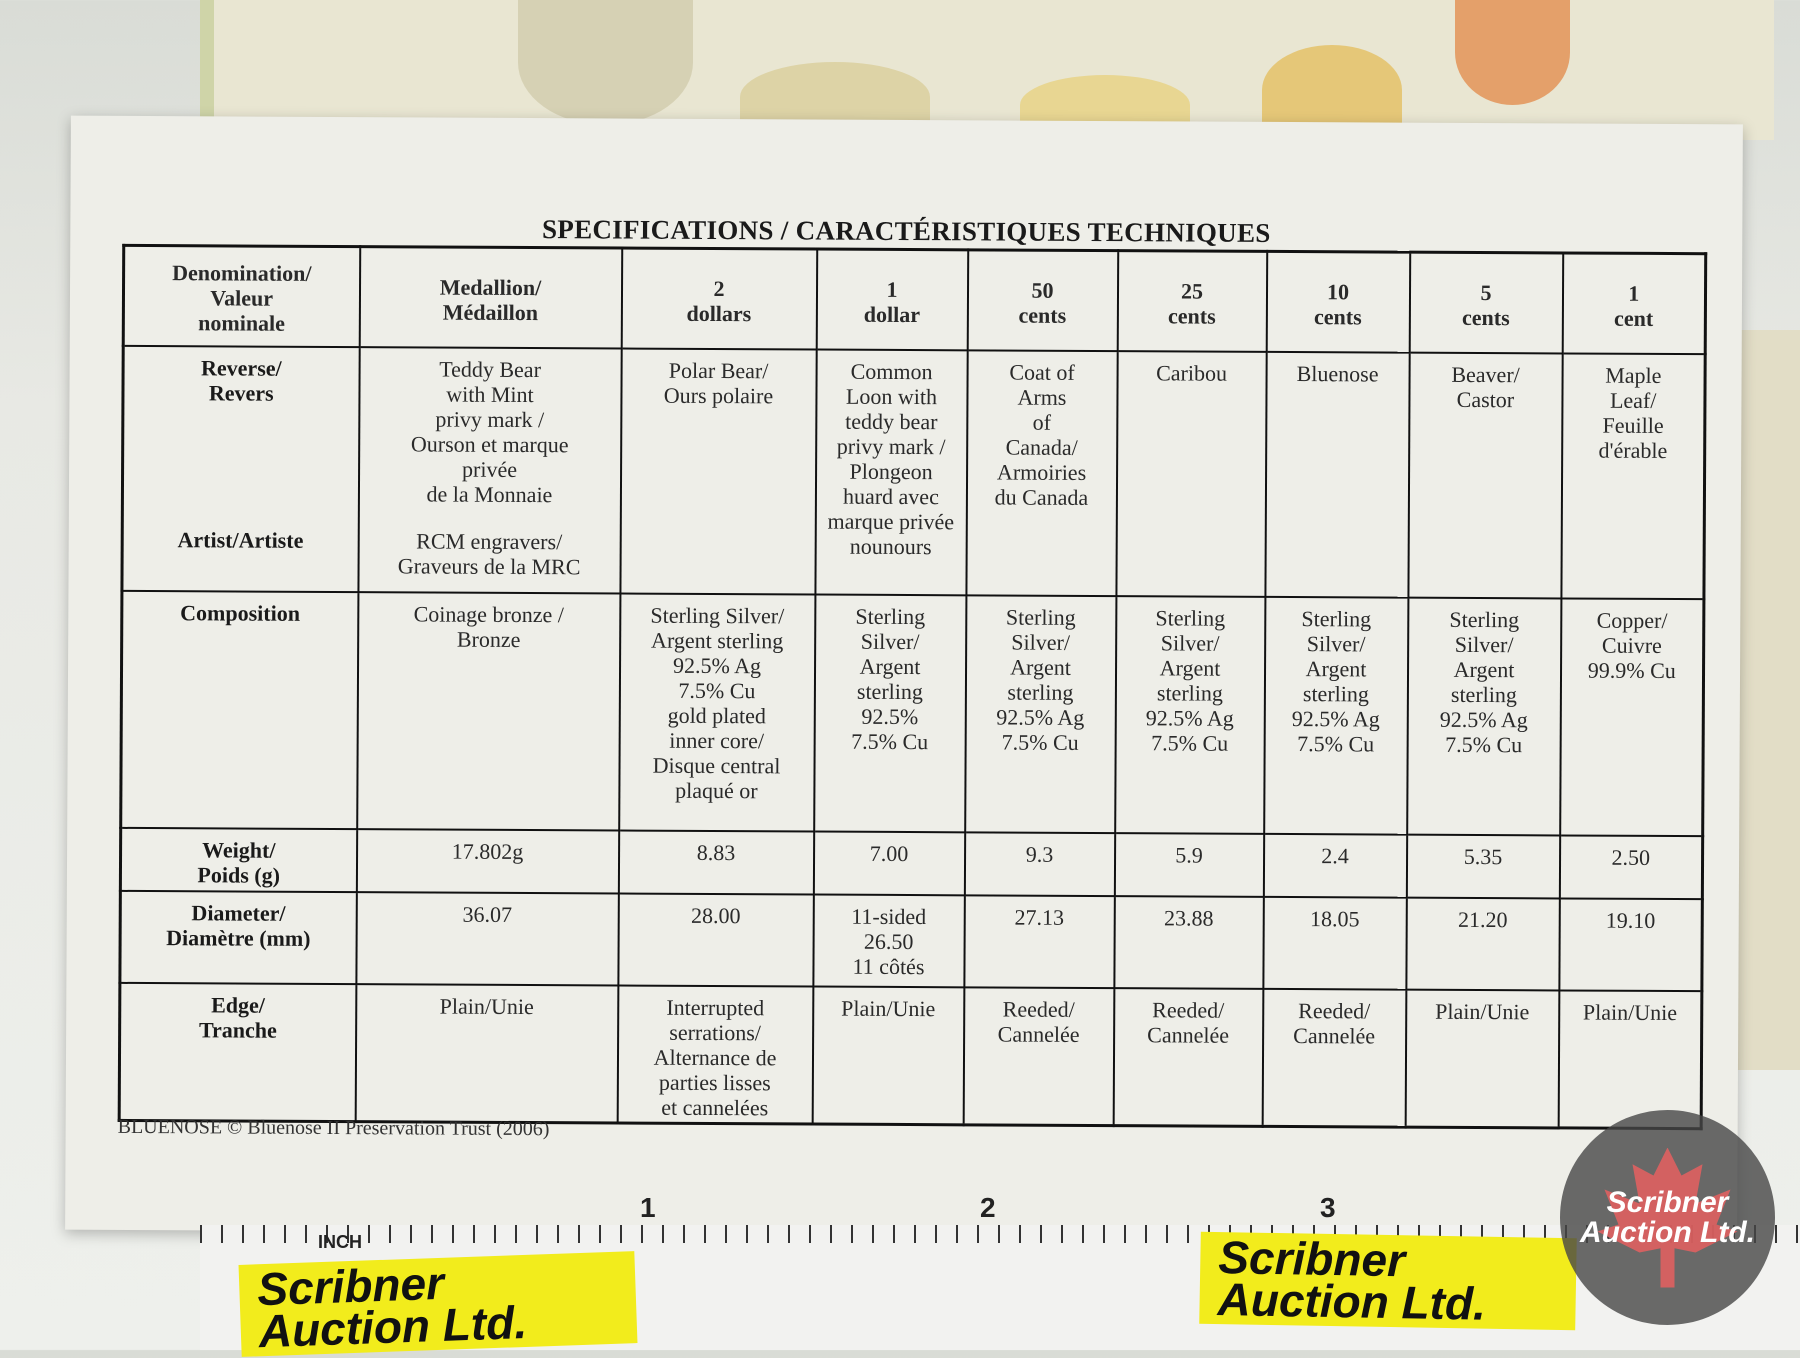 The image size is (1800, 1358). Describe the element at coordinates (489, 553) in the screenshot. I see `artist-value: RCM engravers/ Graveurs de la MRC` at that location.